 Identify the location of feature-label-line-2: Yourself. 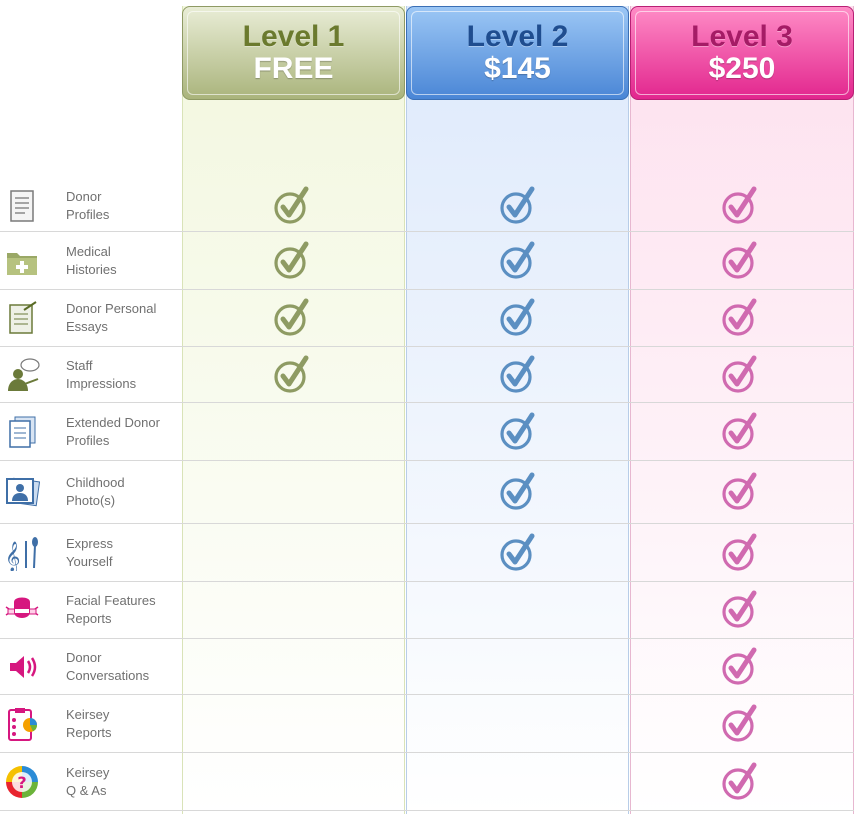
(89, 561).